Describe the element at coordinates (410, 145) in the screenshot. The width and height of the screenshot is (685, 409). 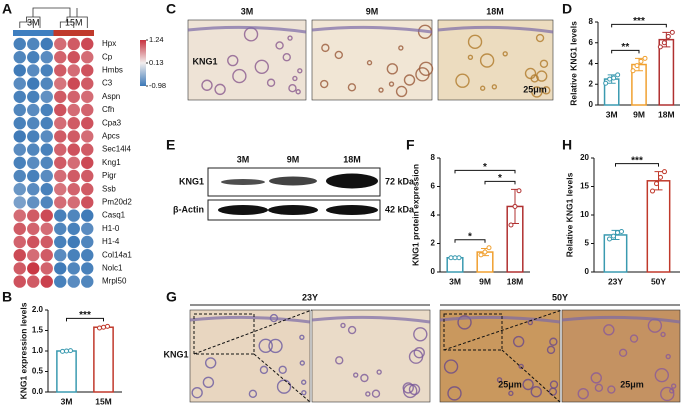
I see `panel-letter: F` at that location.